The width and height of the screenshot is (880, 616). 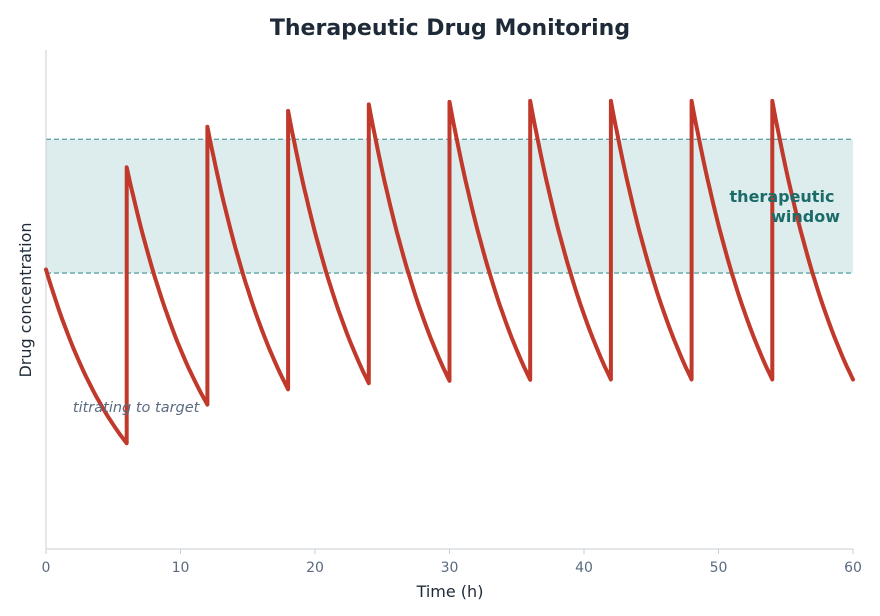 I want to click on annotation-titrating: titrating to target, so click(x=137, y=408).